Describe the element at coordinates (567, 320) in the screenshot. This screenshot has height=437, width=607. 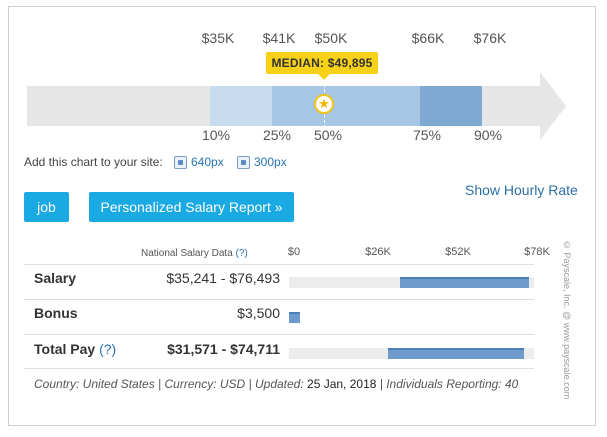
I see `copyright-watermark: © Payscale, Inc. @ www.payscale.com` at that location.